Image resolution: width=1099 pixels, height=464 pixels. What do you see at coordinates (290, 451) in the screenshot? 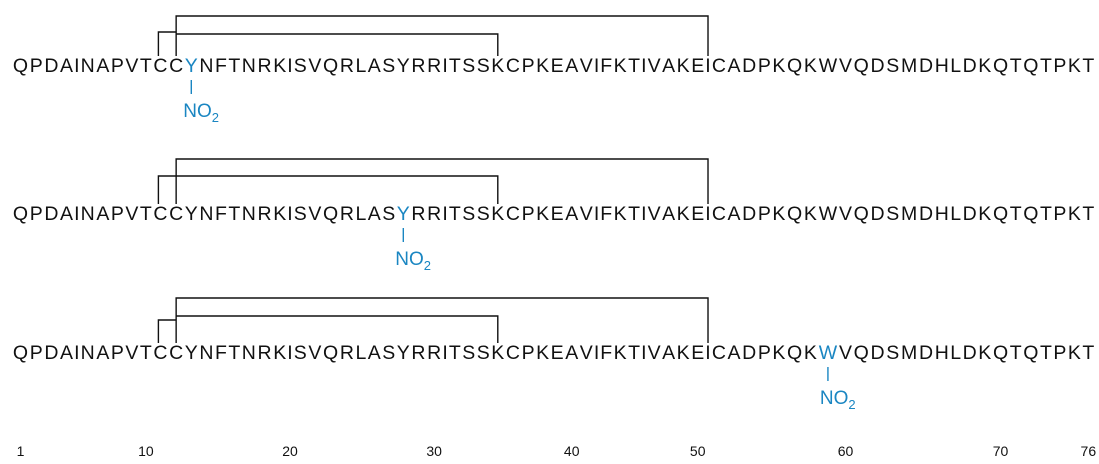
I see `position-tick-label: 20` at bounding box center [290, 451].